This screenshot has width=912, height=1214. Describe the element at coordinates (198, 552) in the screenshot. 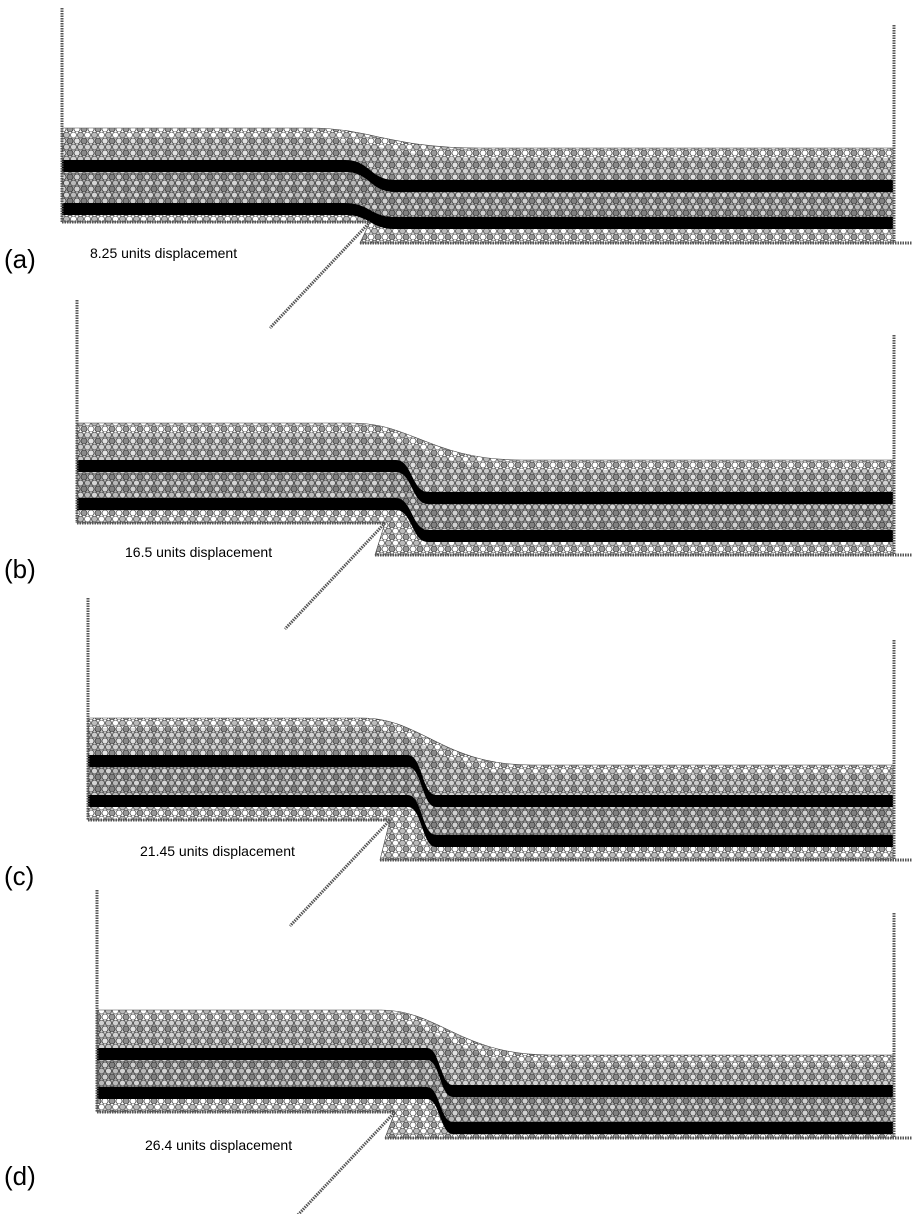

I see `panel-caption: 16.5 units displacement` at that location.